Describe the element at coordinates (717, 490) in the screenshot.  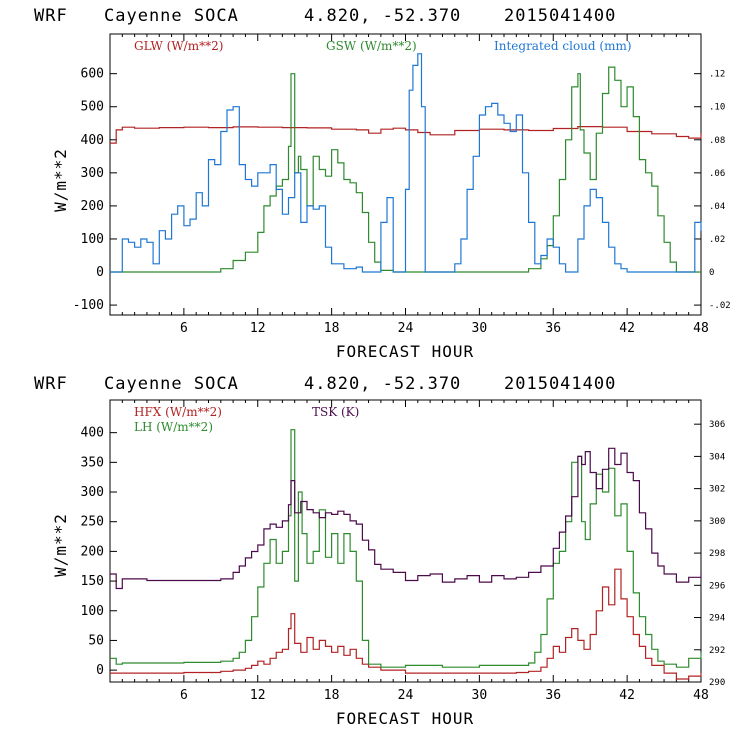
I see `right-y-tick-label: 302` at that location.